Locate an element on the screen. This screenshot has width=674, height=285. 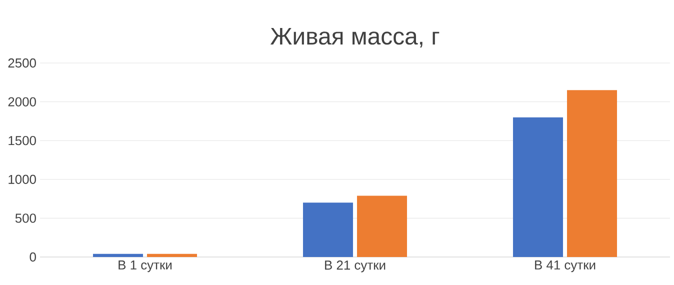
y-tick-label: 0 is located at coordinates (33, 257).